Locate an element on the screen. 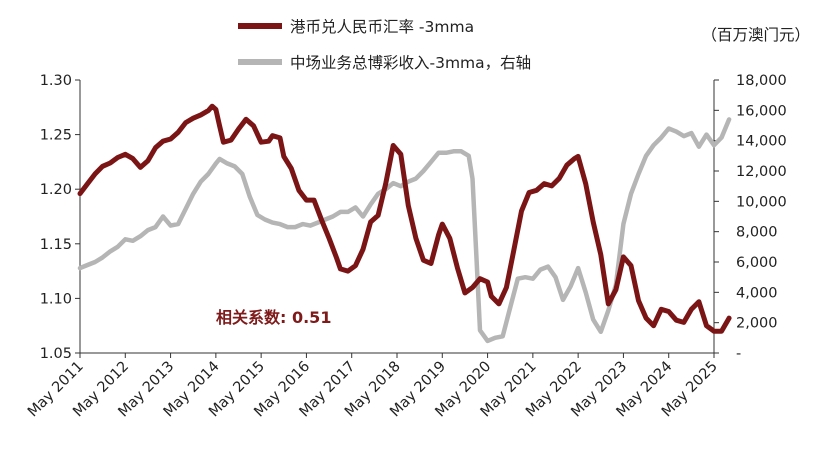 This screenshot has width=819, height=455. legend-label-gaming-revenue: 中场业务总博彩收入-3mma，右轴 is located at coordinates (410, 63).